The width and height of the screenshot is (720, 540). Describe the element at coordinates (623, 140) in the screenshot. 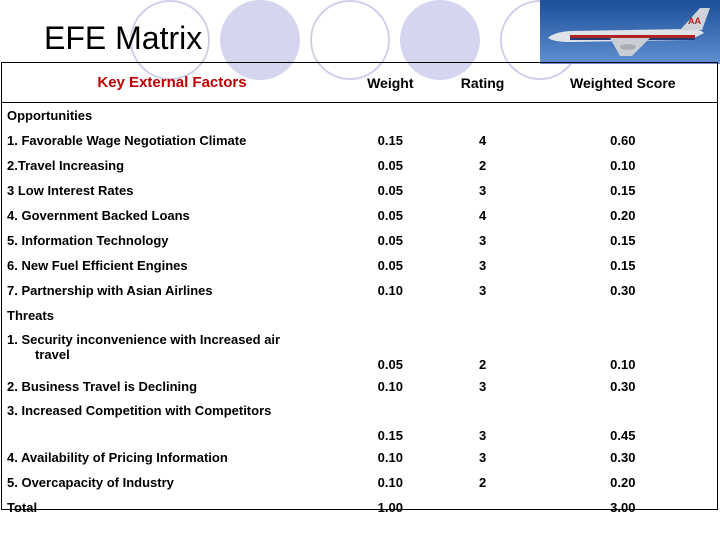

I see `score-cell: 0.60` at that location.